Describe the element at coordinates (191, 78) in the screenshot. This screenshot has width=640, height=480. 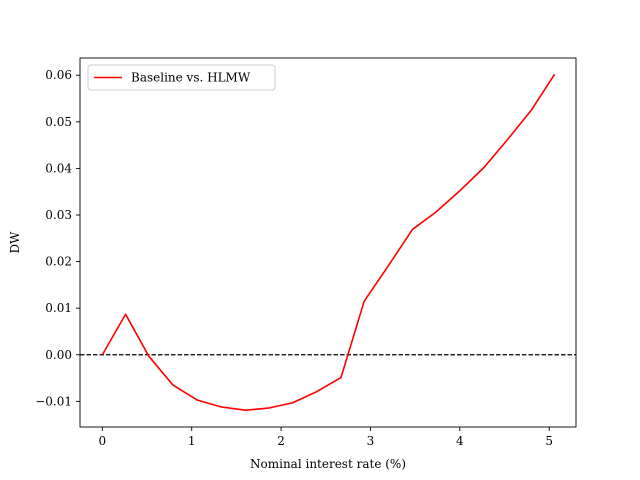
I see `legend-entry-label: Baseline vs. HLMW` at that location.